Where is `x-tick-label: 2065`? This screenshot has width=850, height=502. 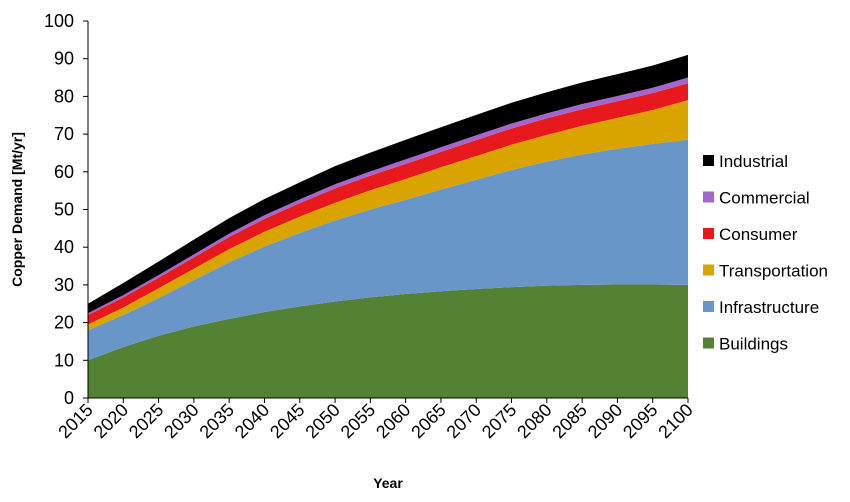 x-tick-label: 2065 is located at coordinates (428, 421).